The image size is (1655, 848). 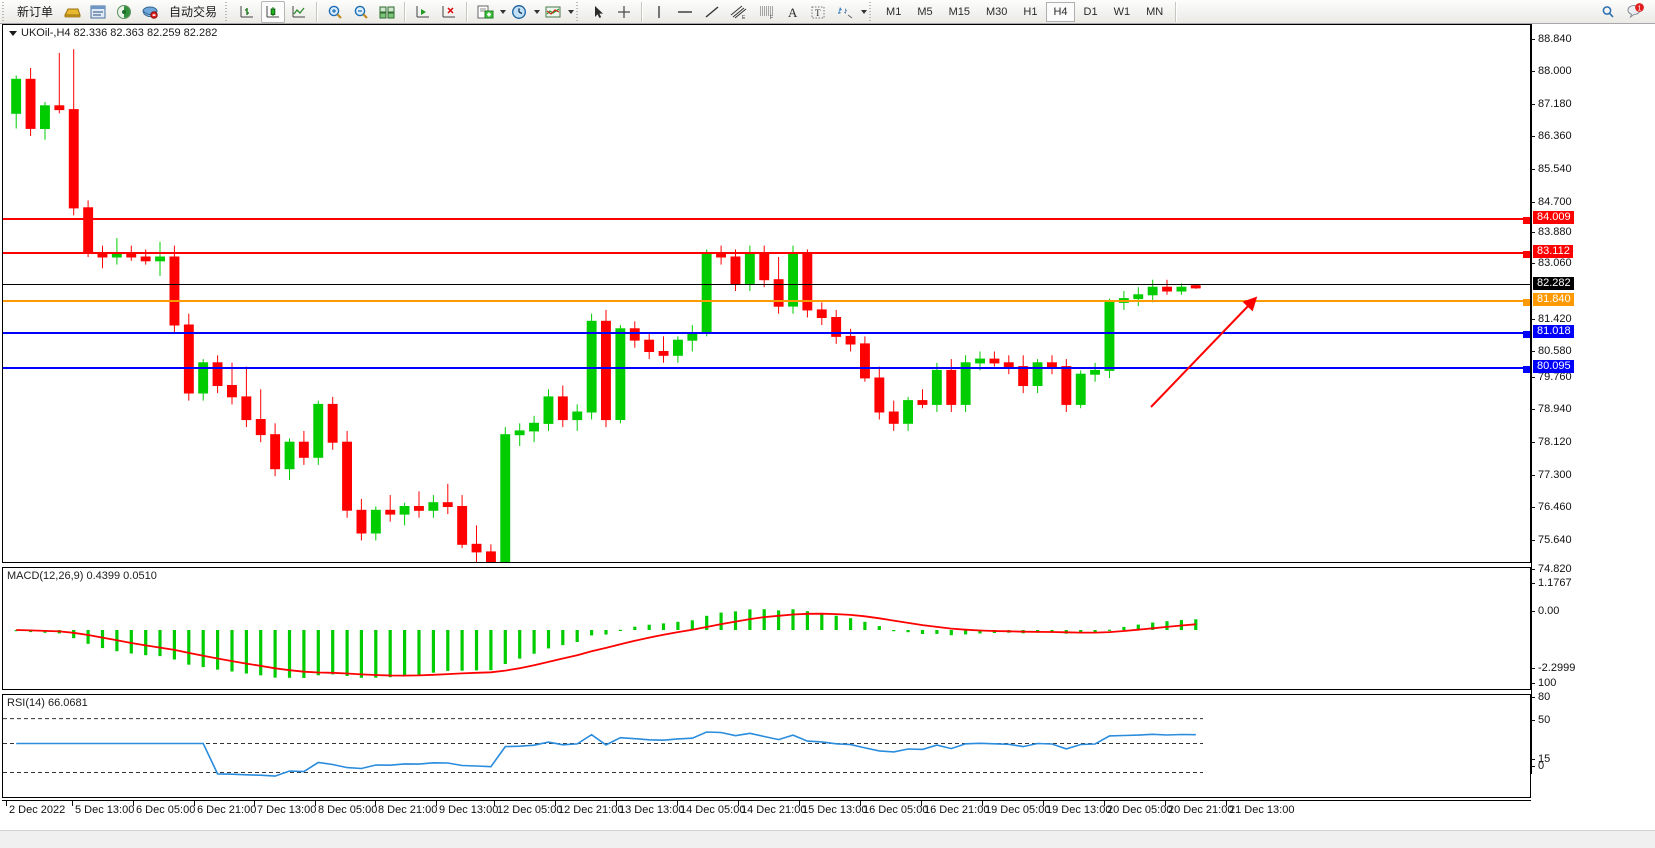 What do you see at coordinates (247, 12) in the screenshot?
I see `bar-chart-icon` at bounding box center [247, 12].